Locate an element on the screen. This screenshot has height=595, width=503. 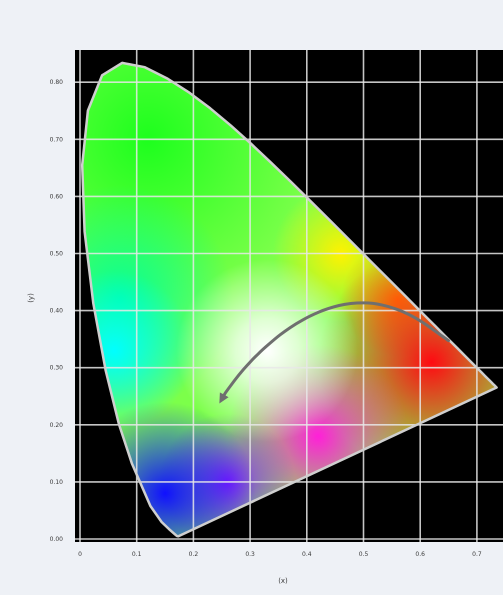
planckian-locus-arrow is located at coordinates (334, 352).